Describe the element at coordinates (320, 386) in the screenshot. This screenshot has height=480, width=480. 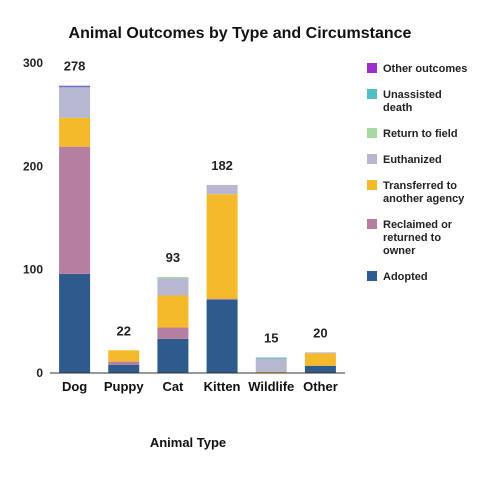
I see `category-label: Other` at that location.